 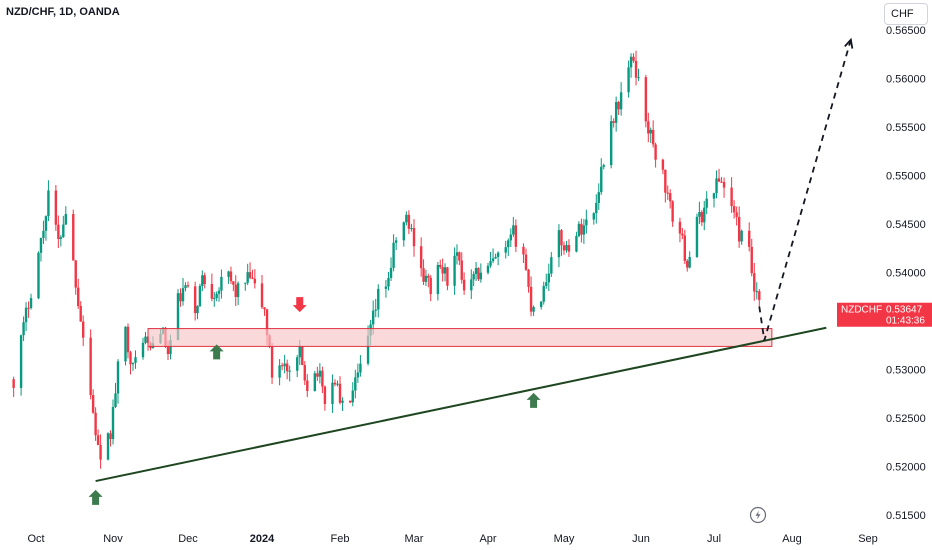 I want to click on last-price-tag-symbol: NZDCHF, so click(x=861, y=310).